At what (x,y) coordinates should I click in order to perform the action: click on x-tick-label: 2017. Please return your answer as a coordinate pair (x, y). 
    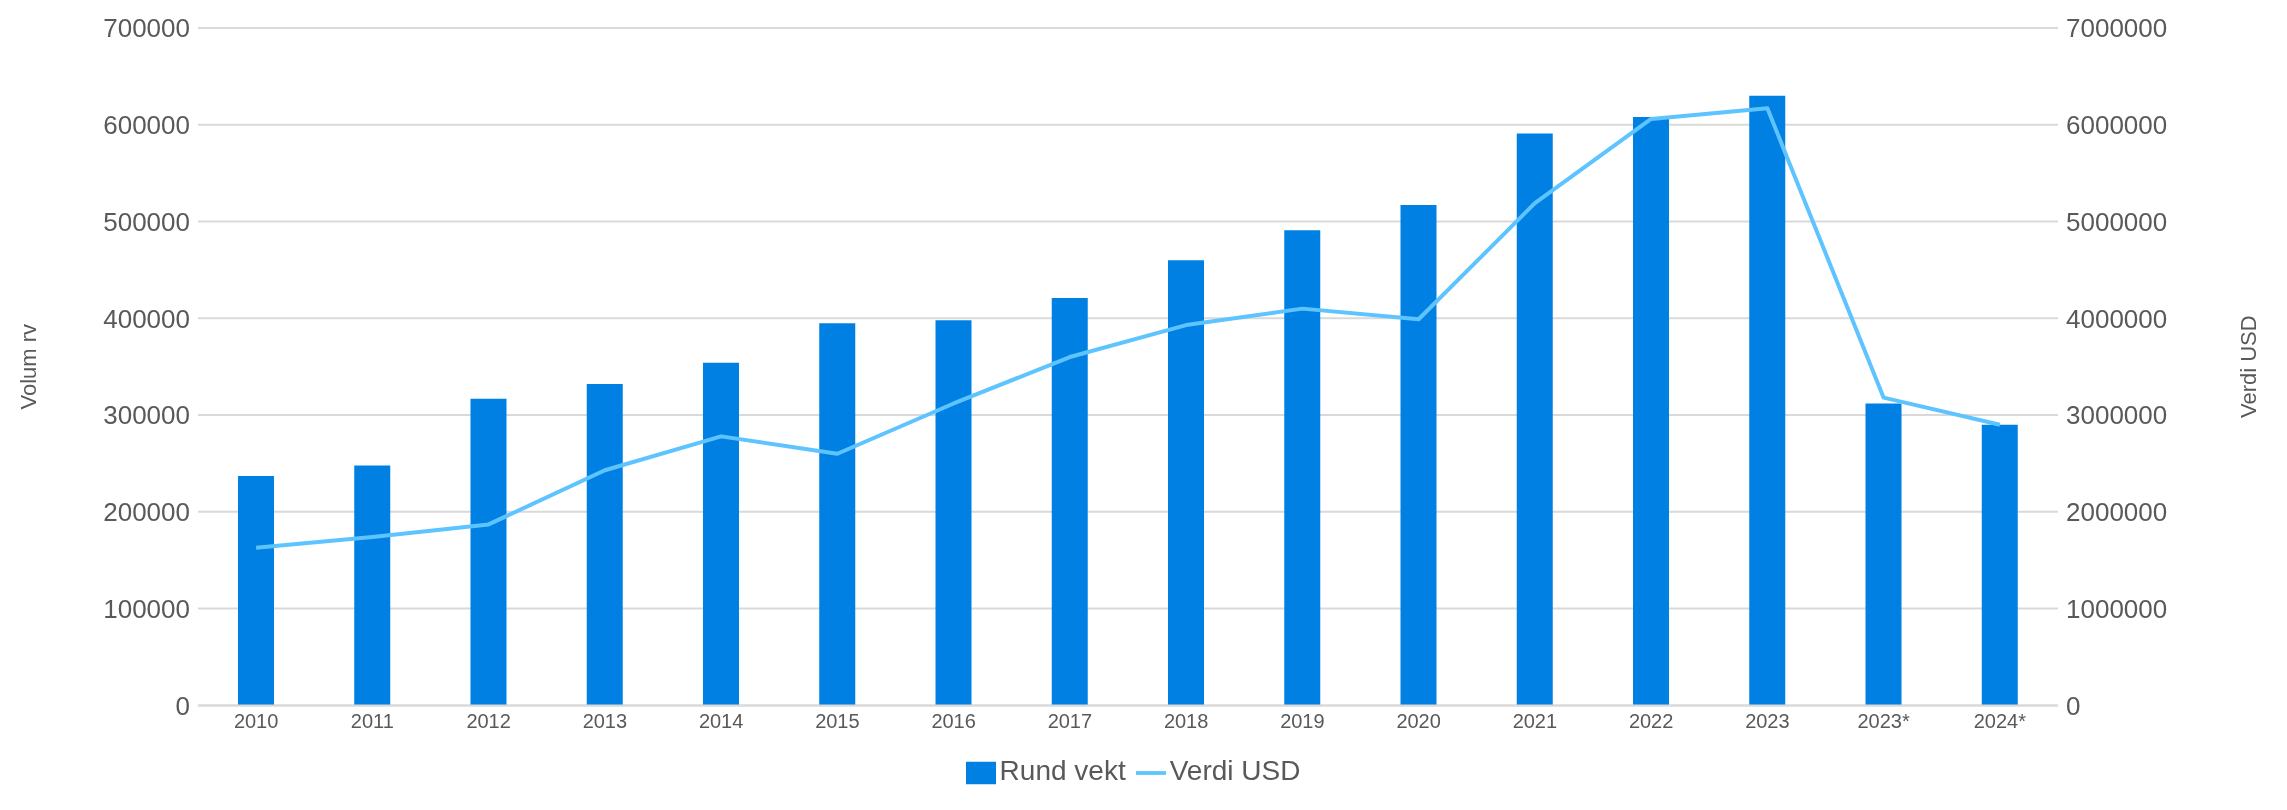
    Looking at the image, I should click on (1070, 720).